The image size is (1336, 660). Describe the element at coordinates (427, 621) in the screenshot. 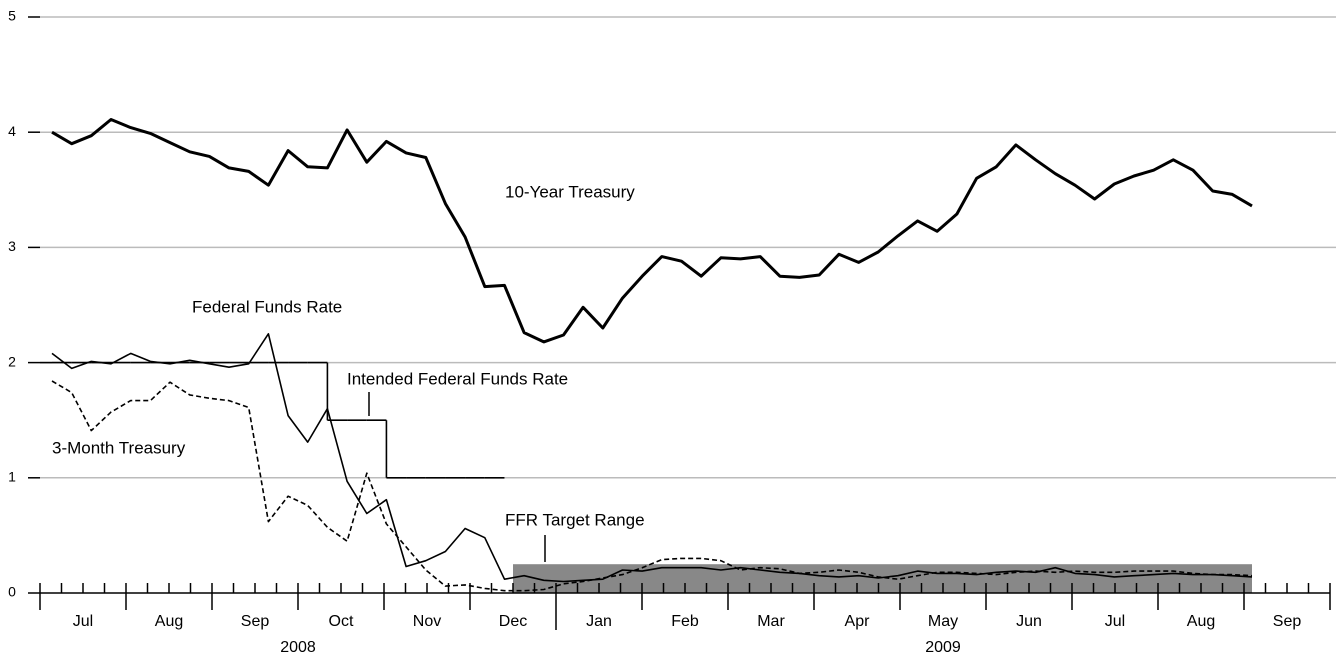

I see `month-label: Nov` at that location.